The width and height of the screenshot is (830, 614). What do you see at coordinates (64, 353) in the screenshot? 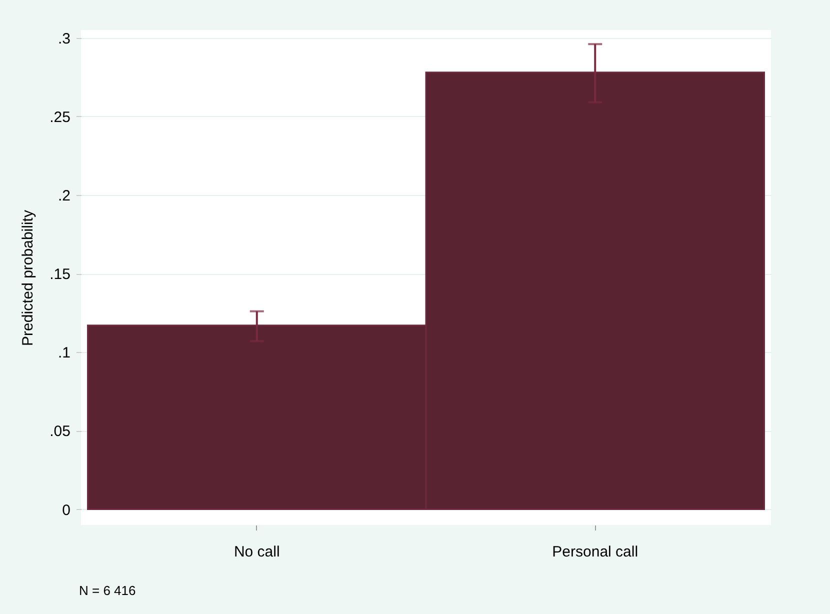
I see `y-tick-label: .1` at bounding box center [64, 353].